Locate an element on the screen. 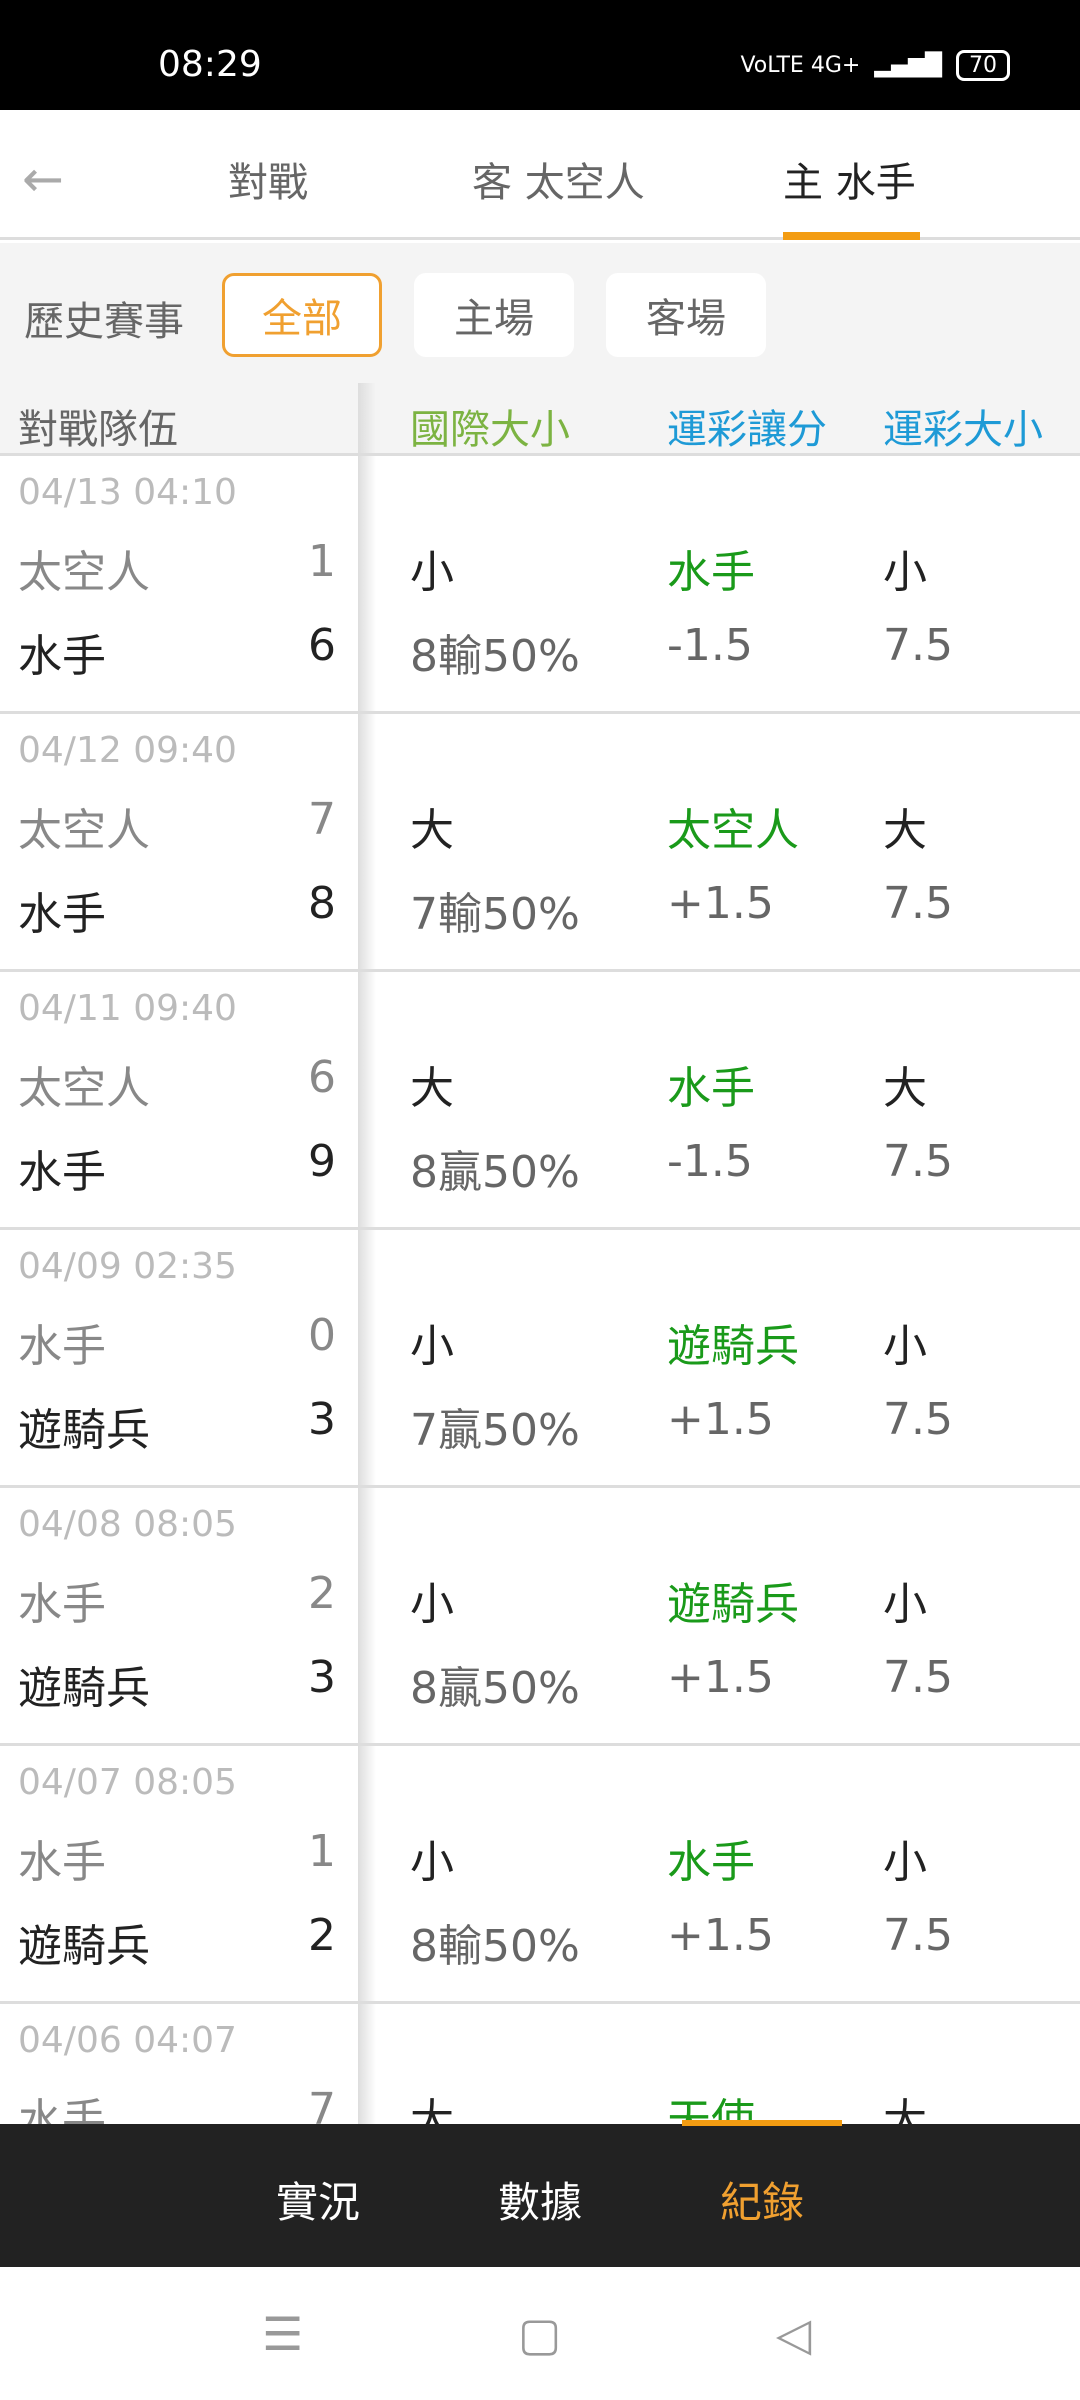  table-row: 04/06 04:07 水手 7 大 天使 大 is located at coordinates (540, 2064).